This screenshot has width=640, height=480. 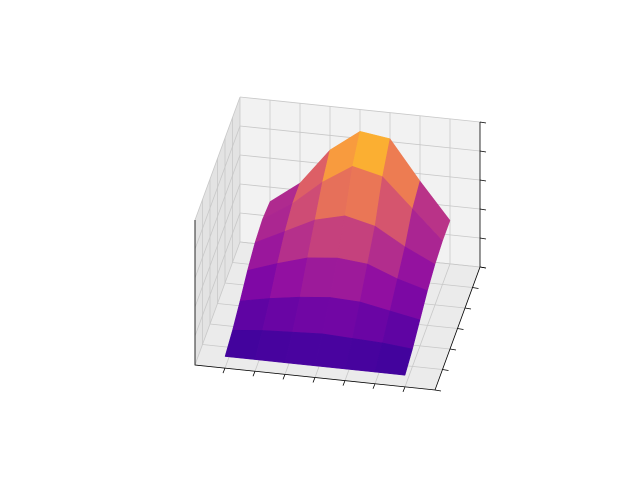 I want to click on surface-patch, so click(x=393, y=359).